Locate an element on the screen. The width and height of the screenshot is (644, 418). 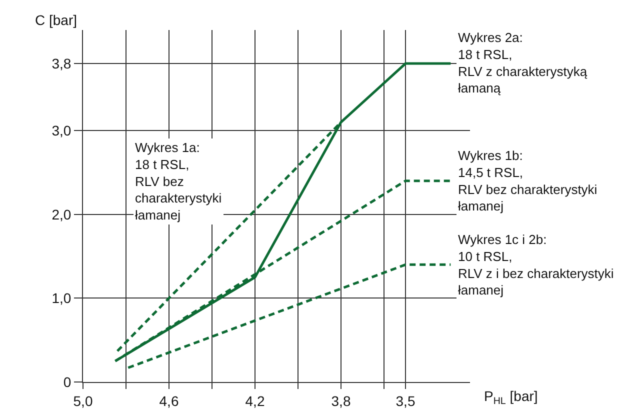
annotation: Wykres 1c i 2b: 10 t RSL, RLV z i bez charakterystyki łamanej is located at coordinates (536, 265).